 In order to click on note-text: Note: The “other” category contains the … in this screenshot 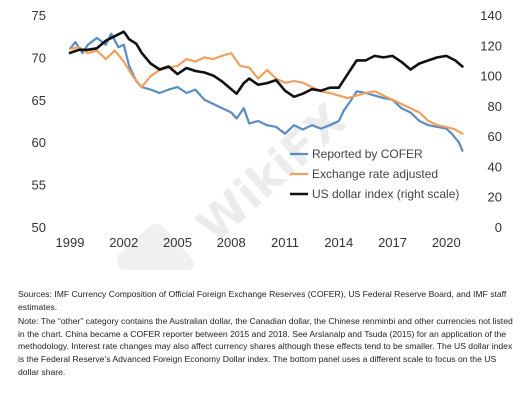, I will do `click(265, 346)`.